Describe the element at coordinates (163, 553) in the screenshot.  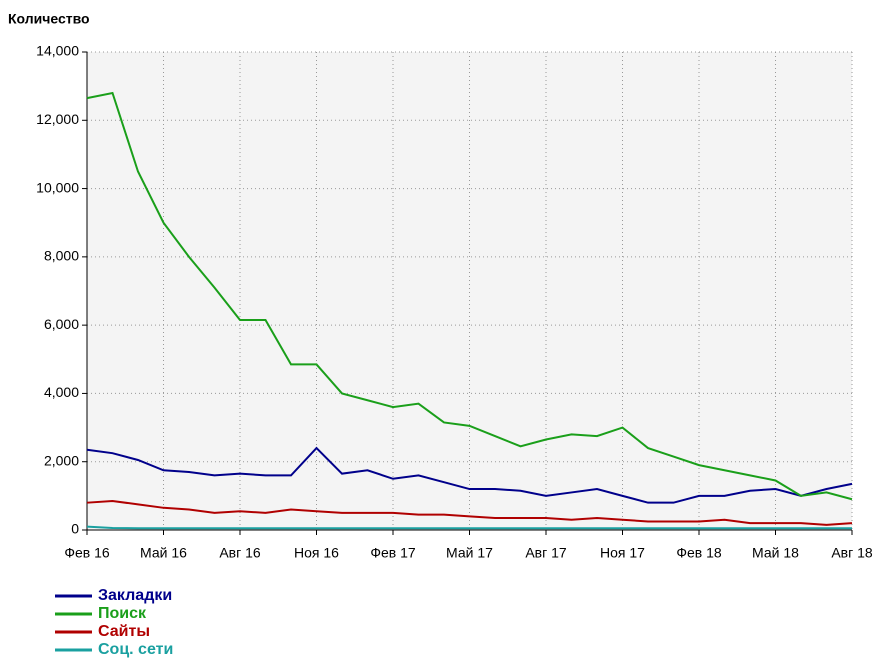
I see `x-tick-label: Май 16` at that location.